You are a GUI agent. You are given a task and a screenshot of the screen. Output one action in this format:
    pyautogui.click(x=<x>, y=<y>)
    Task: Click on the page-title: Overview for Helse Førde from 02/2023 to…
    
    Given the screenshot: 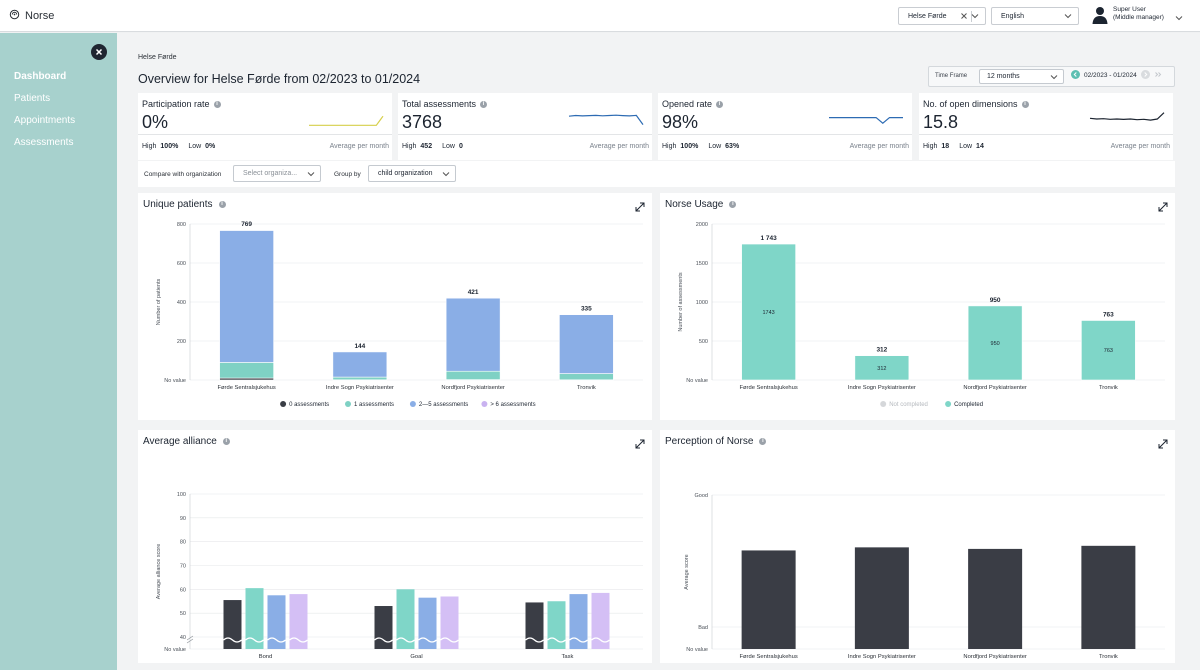 What is the action you would take?
    pyautogui.click(x=279, y=79)
    